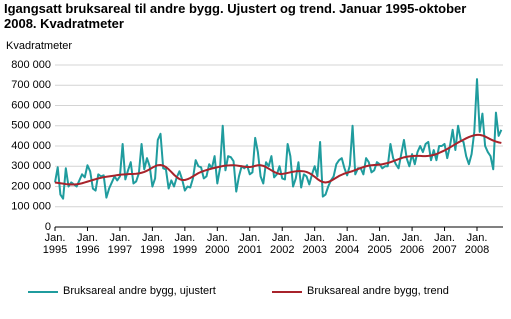  What do you see at coordinates (31, 105) in the screenshot?
I see `y-tick-label: 600 000` at bounding box center [31, 105].